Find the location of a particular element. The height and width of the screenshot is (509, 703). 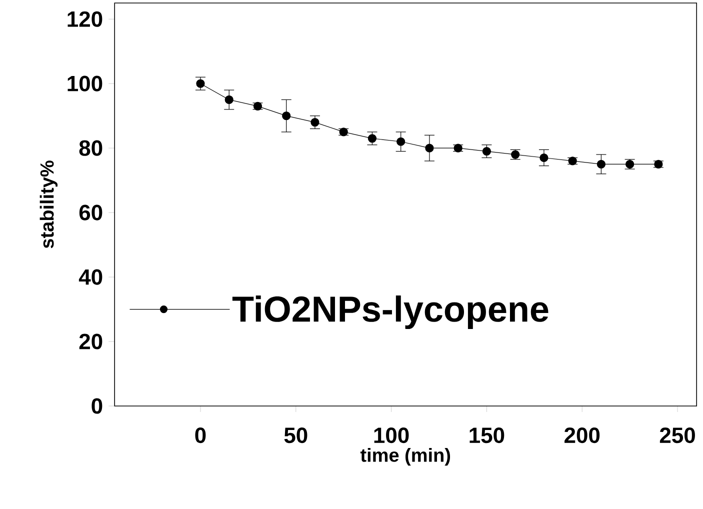

y-tick-label: 0 is located at coordinates (97, 406).